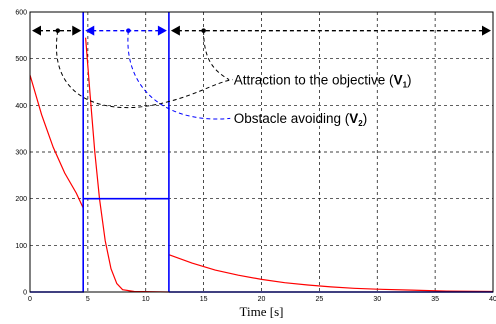 This screenshot has height=324, width=496. What do you see at coordinates (21, 153) in the screenshot?
I see `y-tick-label: 300` at bounding box center [21, 153].